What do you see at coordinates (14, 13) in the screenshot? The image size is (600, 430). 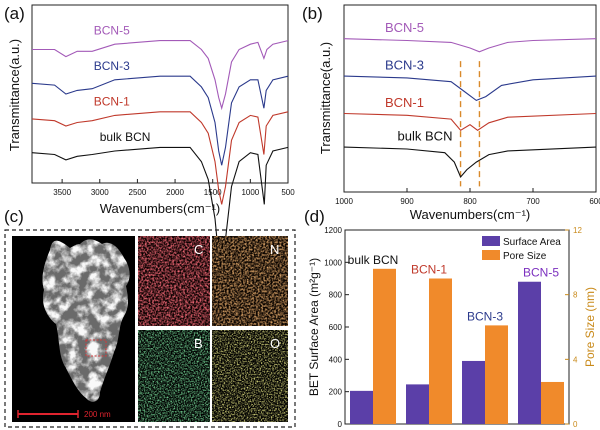 I see `panel-letter-a: (a)` at bounding box center [14, 13].